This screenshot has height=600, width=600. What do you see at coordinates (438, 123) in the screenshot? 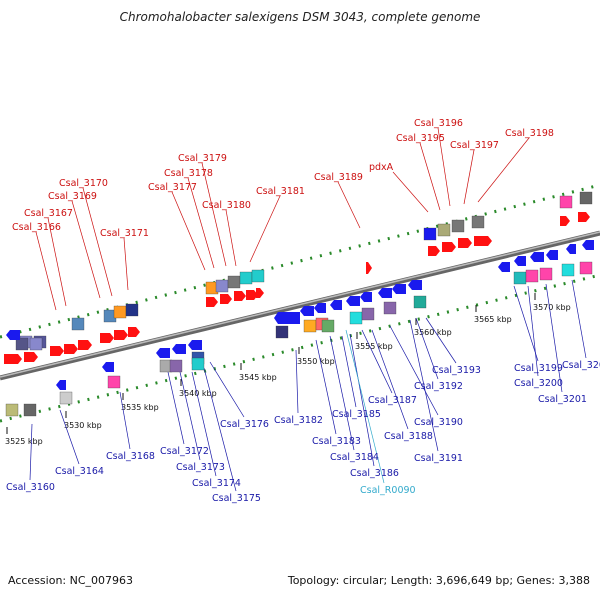
I see `forward-gene-label: Csal_3196` at bounding box center [438, 123].